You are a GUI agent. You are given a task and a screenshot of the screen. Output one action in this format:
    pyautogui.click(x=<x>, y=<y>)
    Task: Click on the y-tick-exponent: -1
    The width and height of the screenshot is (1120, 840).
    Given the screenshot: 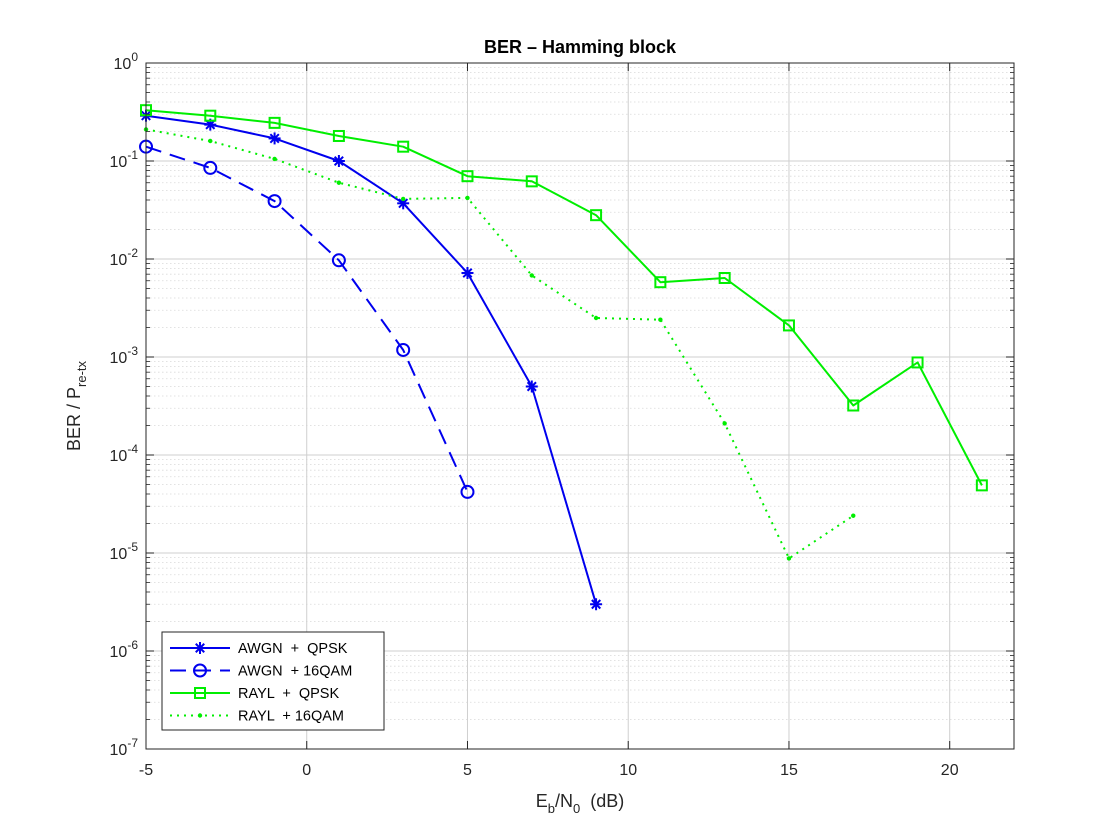 What is the action you would take?
    pyautogui.click(x=132, y=155)
    